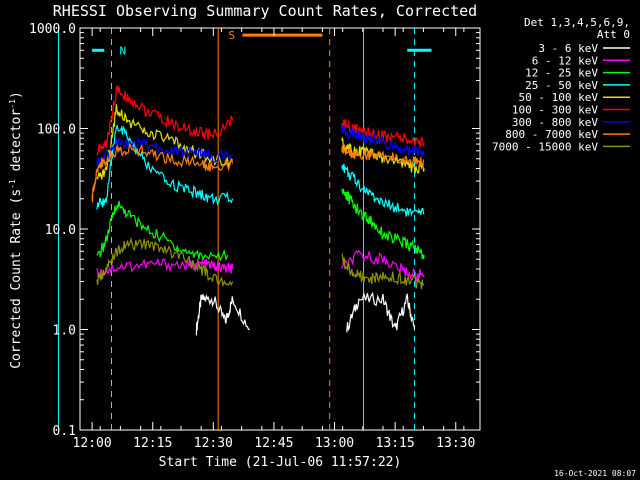 The width and height of the screenshot is (640, 480). Describe the element at coordinates (56, 130) in the screenshot. I see `y-tick-label: 100.0` at that location.